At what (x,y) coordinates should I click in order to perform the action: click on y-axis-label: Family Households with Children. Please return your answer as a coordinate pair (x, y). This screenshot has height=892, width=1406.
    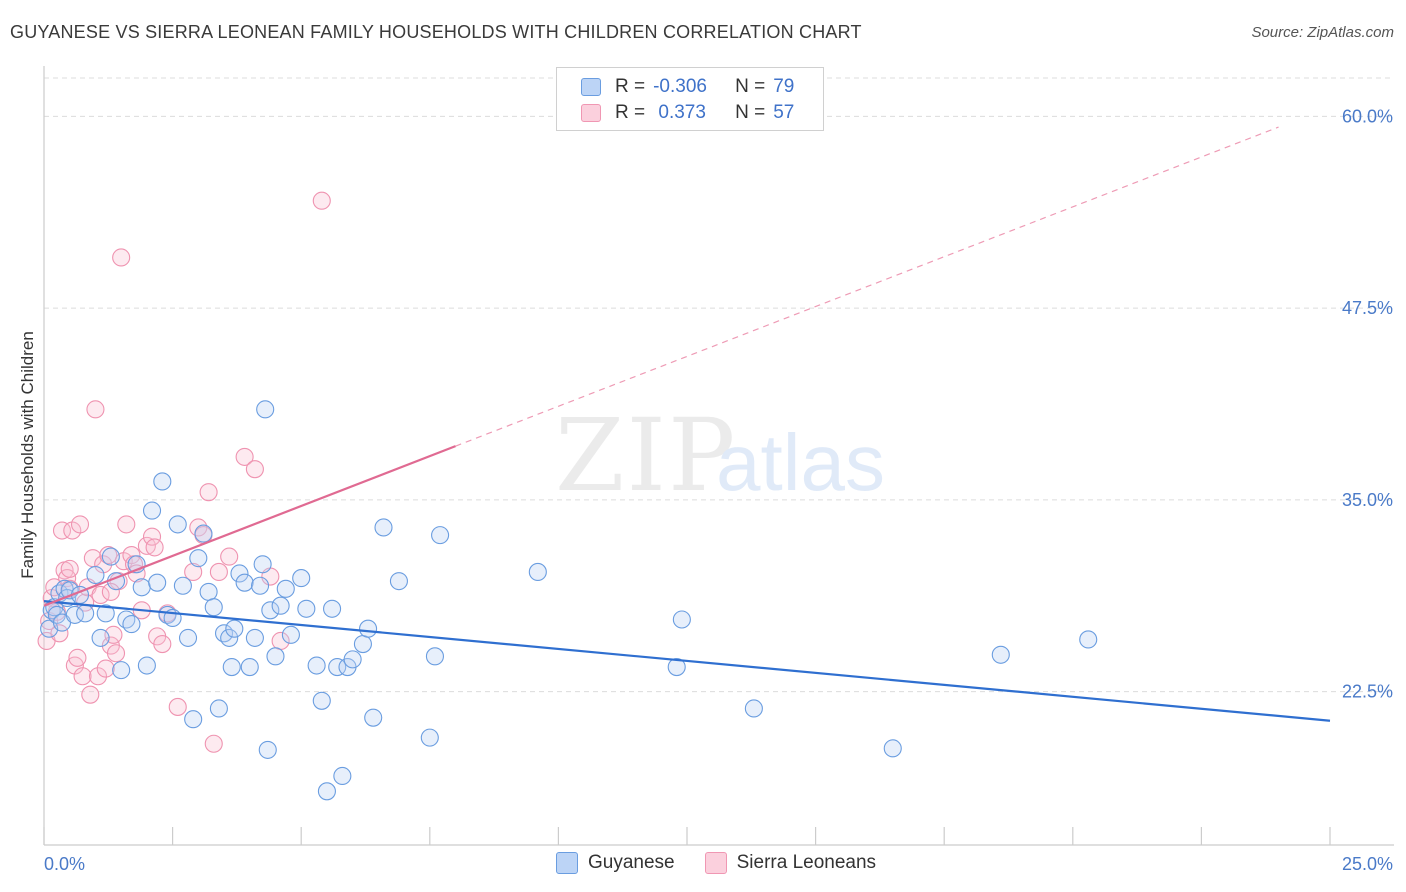
    Looking at the image, I should click on (27, 455).